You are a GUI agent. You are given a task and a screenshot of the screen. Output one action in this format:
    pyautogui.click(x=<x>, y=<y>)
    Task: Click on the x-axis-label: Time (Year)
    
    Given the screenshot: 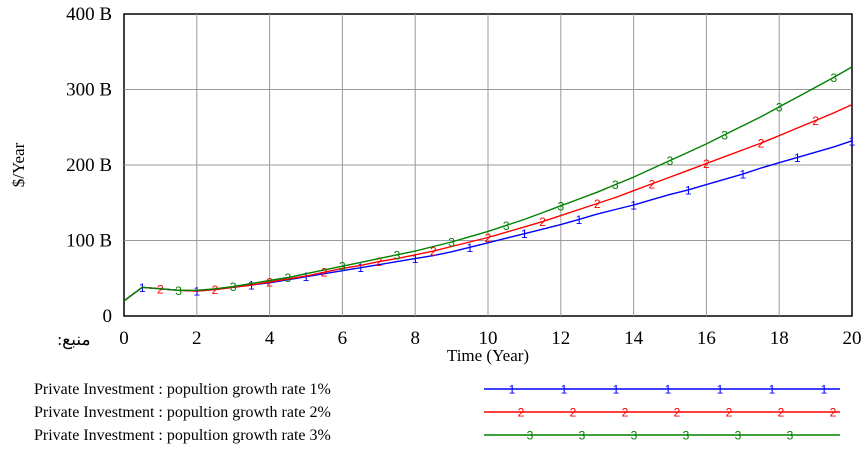 What is the action you would take?
    pyautogui.click(x=488, y=355)
    